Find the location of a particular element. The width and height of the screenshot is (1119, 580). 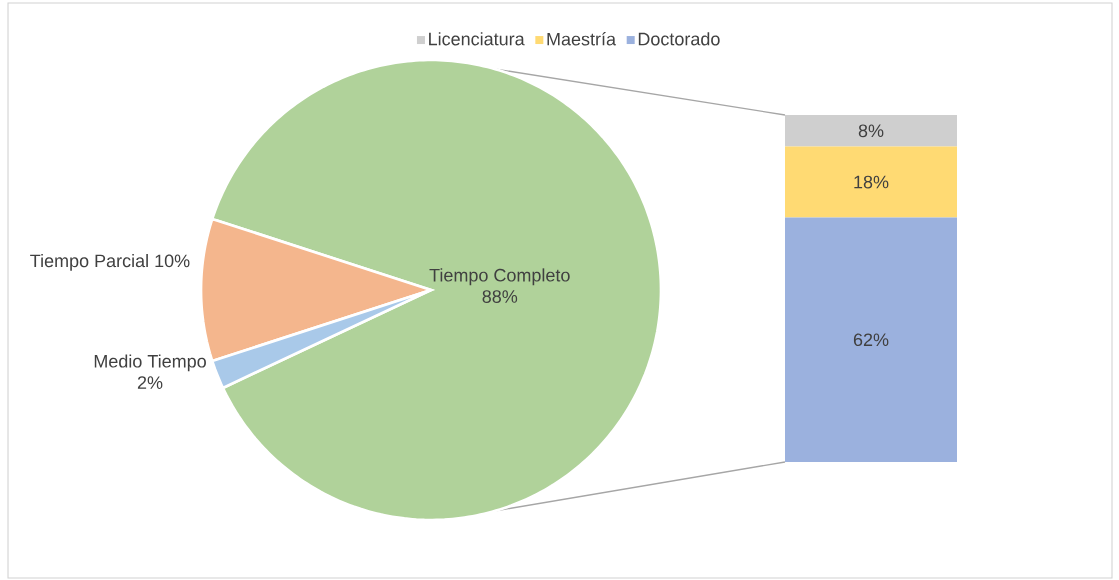

slice-label: Tiempo Completo is located at coordinates (499, 277).